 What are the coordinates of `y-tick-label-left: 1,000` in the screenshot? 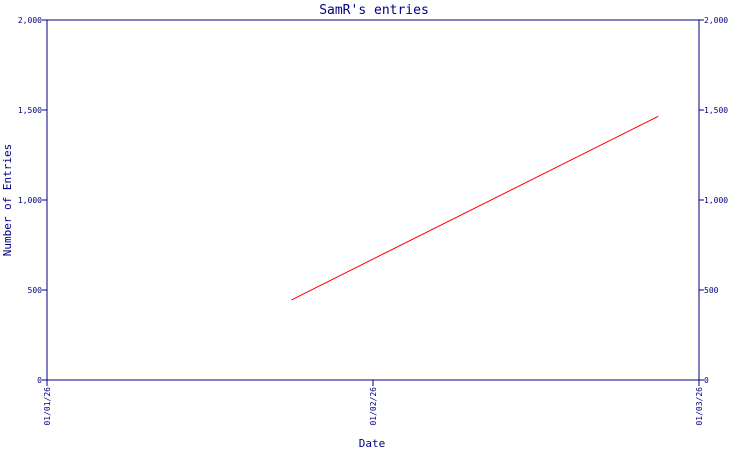 It's located at (30, 200).